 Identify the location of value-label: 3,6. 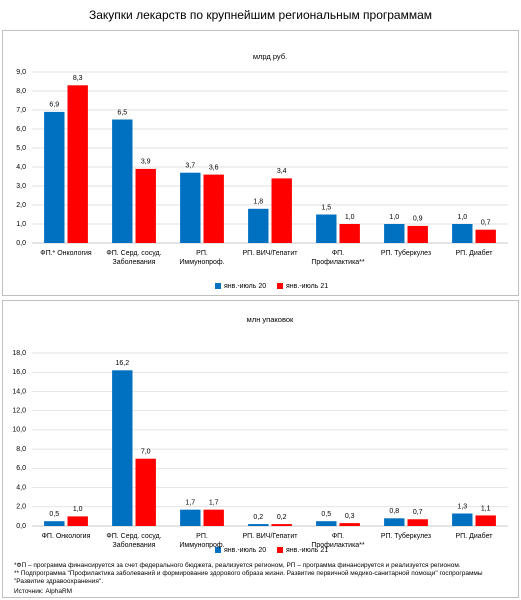
(214, 167).